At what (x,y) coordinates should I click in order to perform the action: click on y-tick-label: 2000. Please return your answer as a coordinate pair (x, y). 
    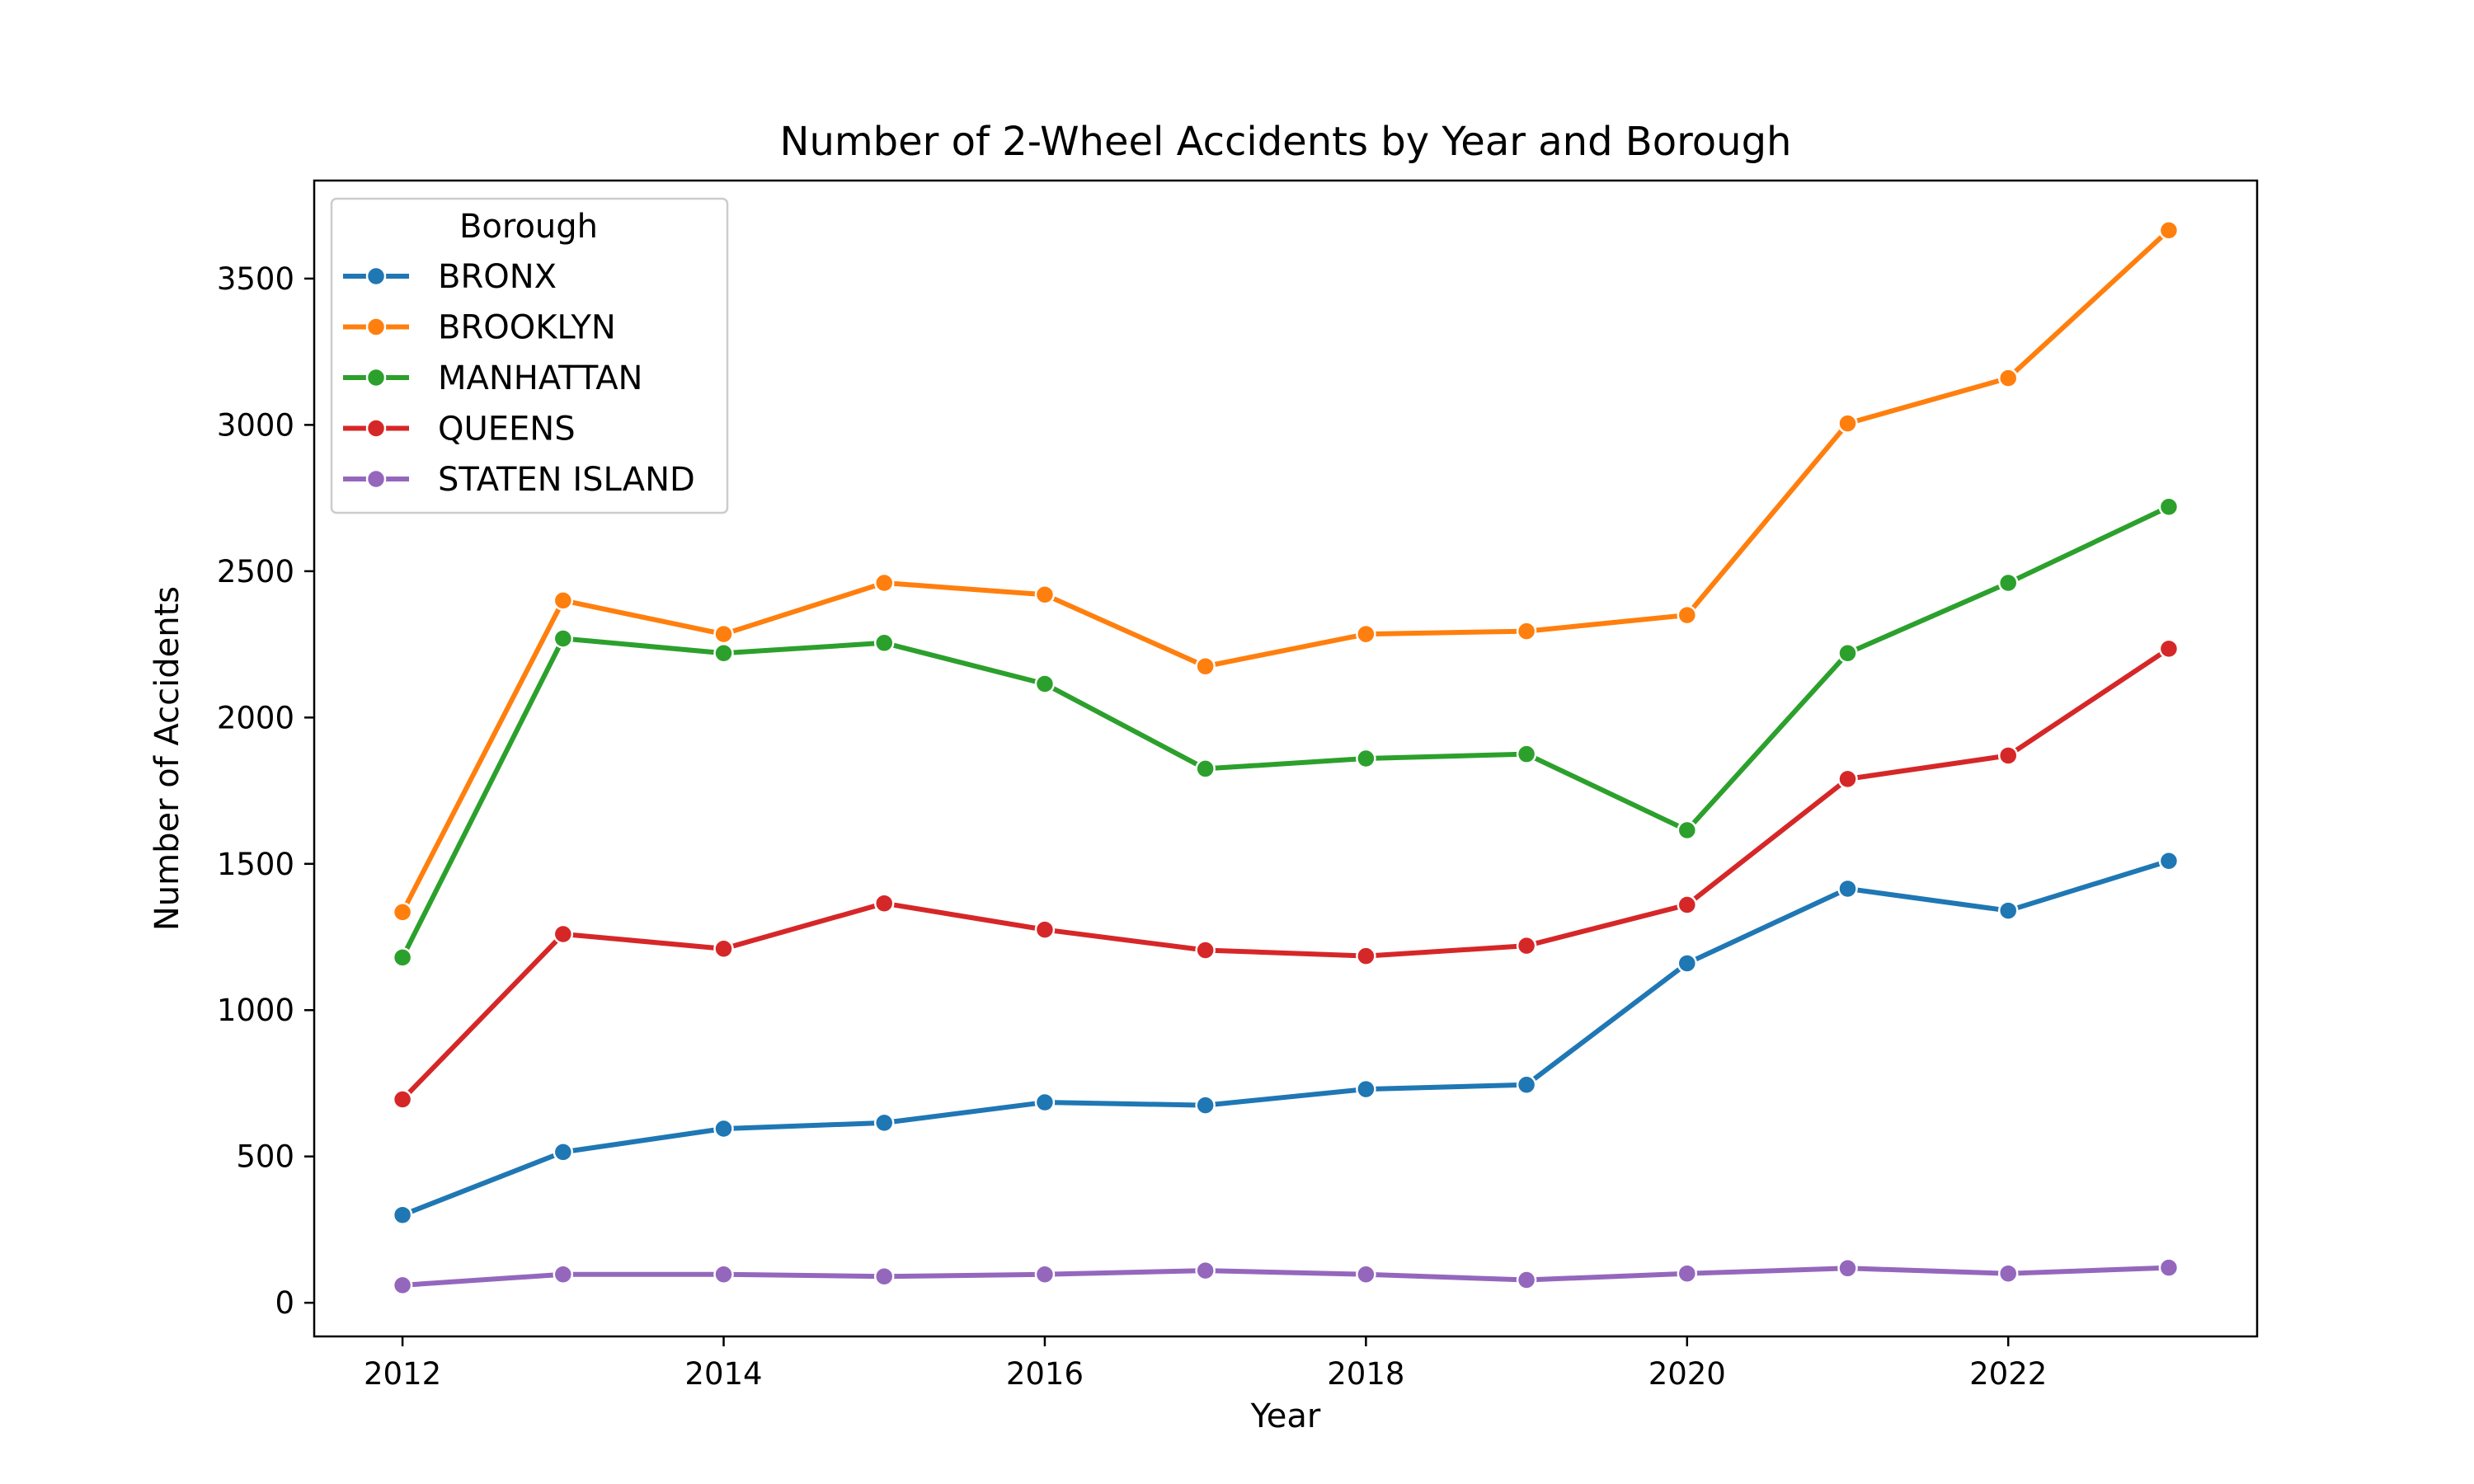
    Looking at the image, I should click on (255, 717).